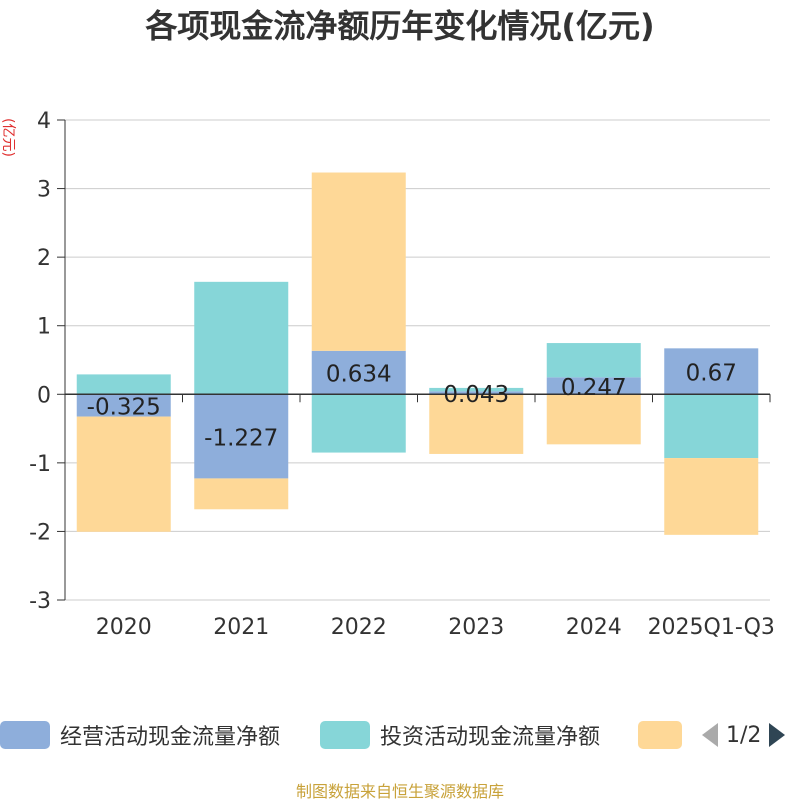 This screenshot has width=800, height=802. I want to click on bar-1-2020, so click(123, 405).